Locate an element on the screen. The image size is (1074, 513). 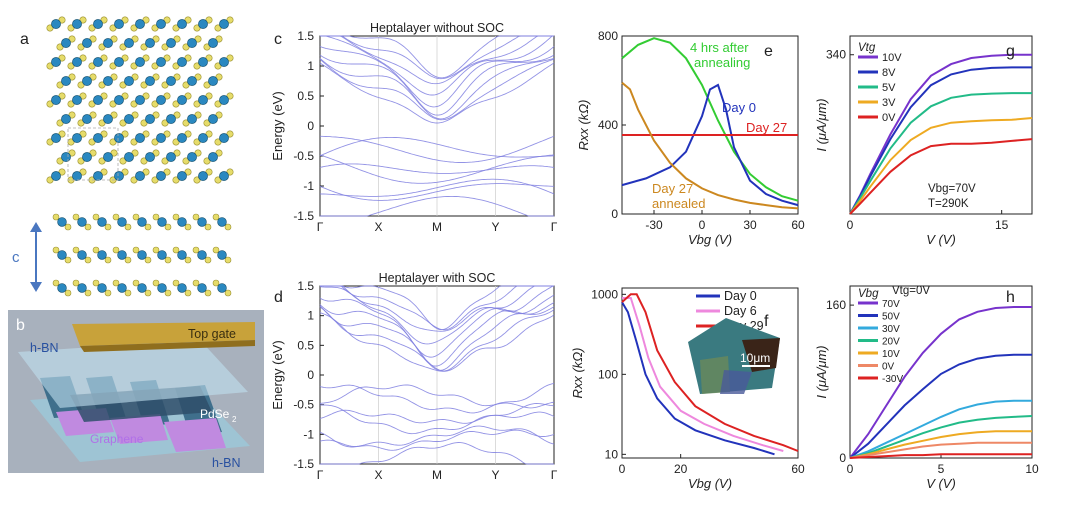
top-gate-edge is located at coordinates (167, 346).